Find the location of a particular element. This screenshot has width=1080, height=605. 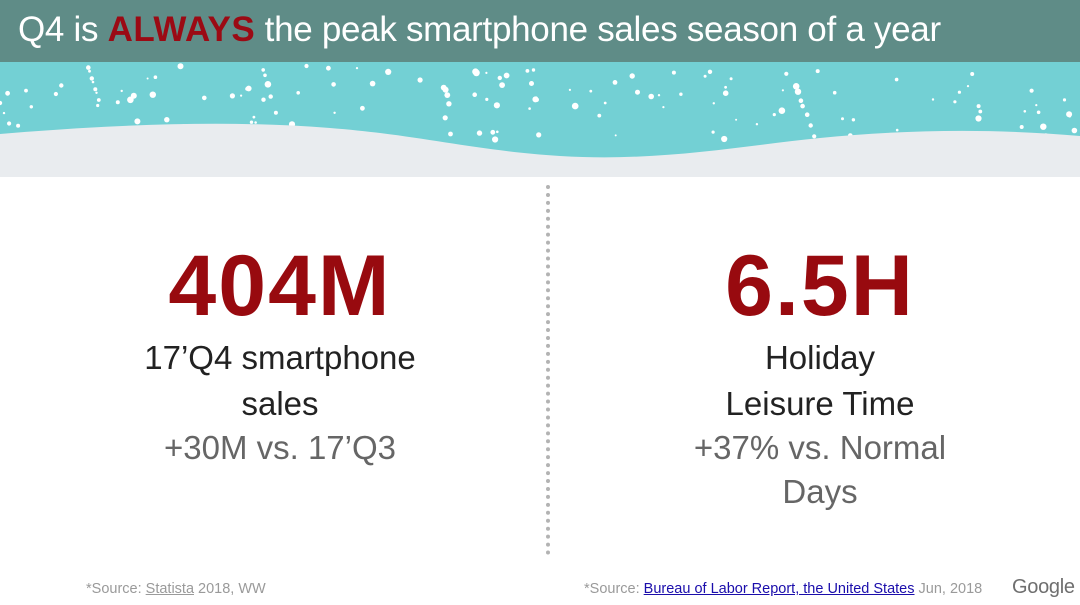

stat-value: 404M is located at coordinates (280, 286).